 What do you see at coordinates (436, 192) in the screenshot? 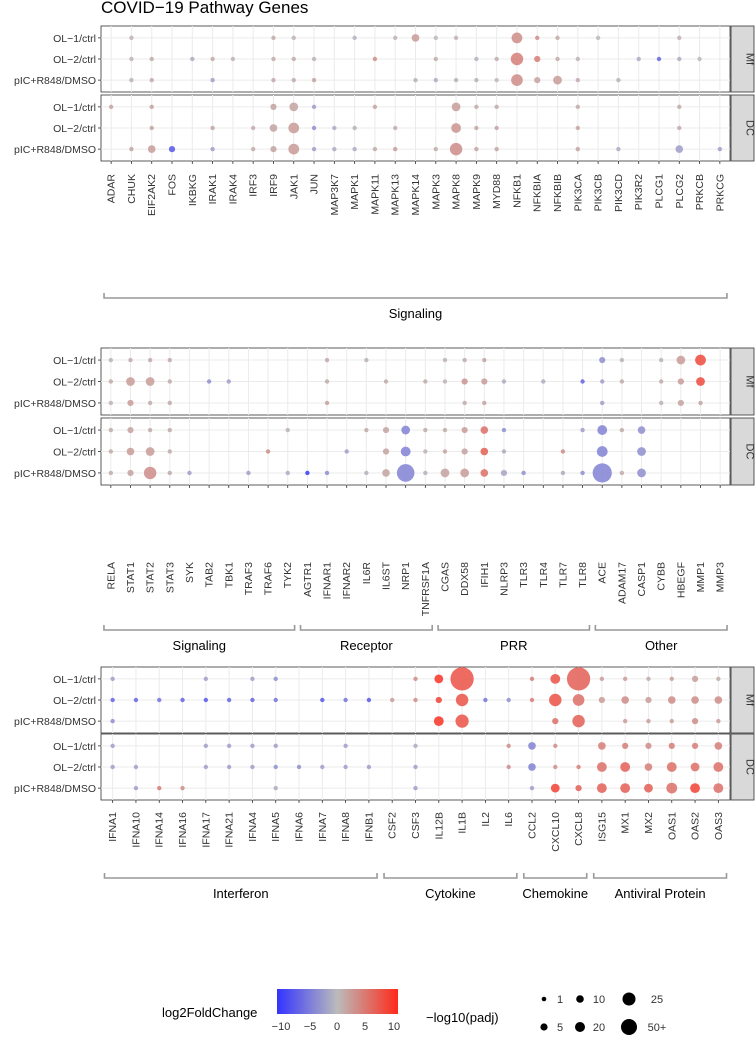
I see `gene-label: MAPK3` at bounding box center [436, 192].